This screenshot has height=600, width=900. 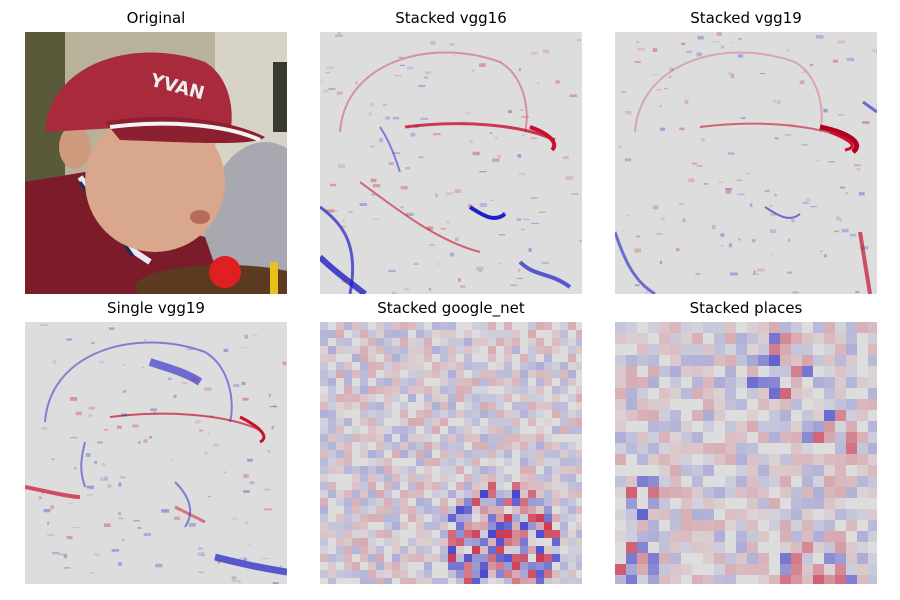 I want to click on panel-title: Single vgg19, so click(x=156, y=308).